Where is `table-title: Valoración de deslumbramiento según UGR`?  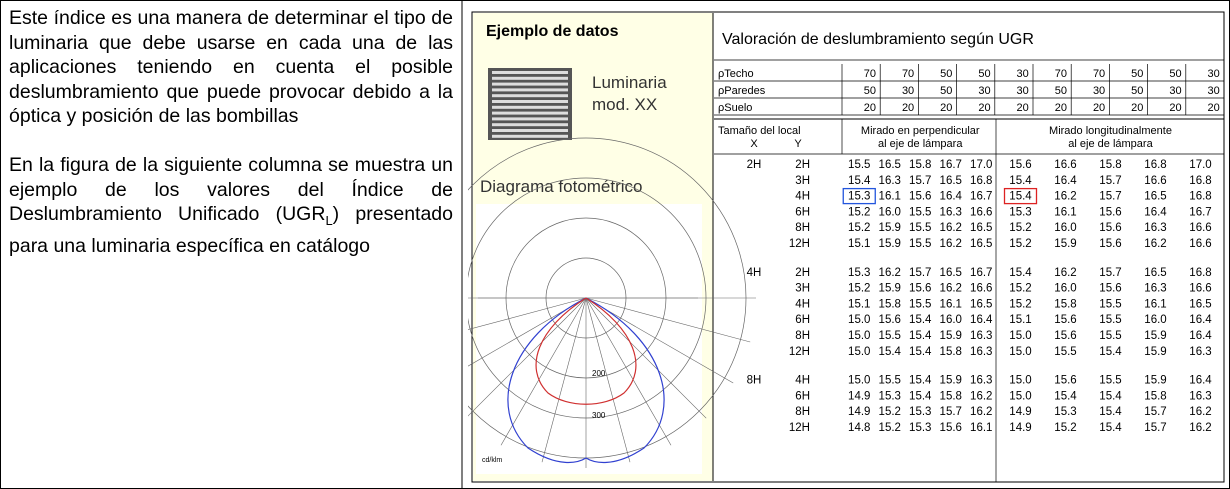 table-title: Valoración de deslumbramiento según UGR is located at coordinates (878, 39).